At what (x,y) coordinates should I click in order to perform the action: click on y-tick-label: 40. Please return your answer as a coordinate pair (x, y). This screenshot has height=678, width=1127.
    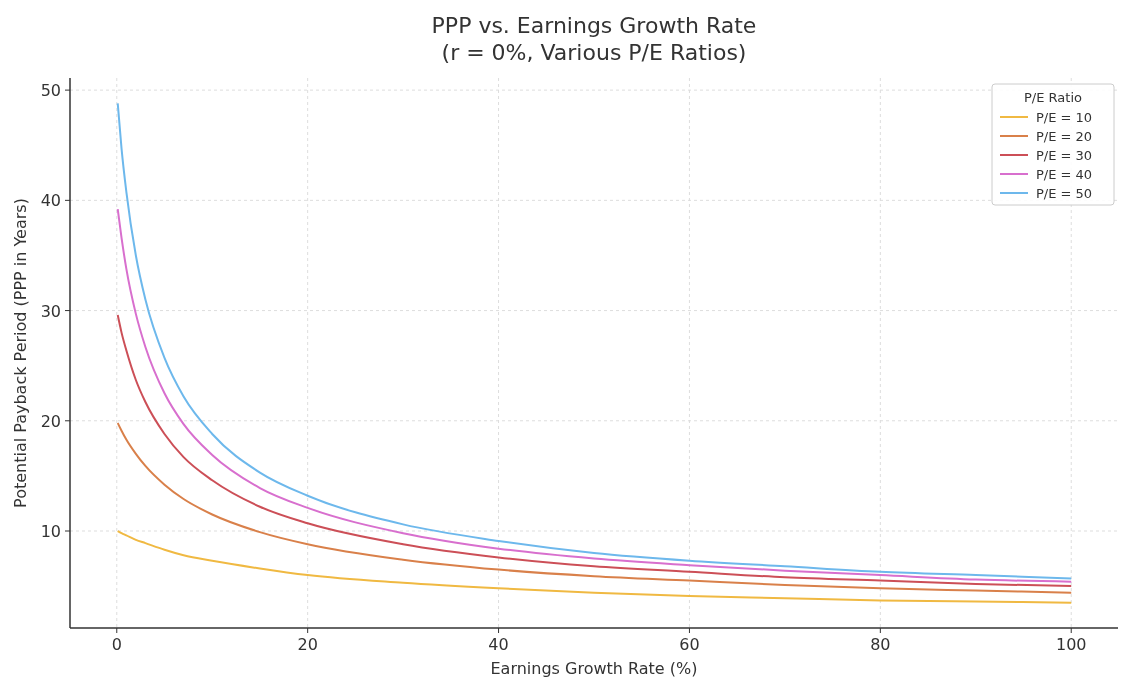
    Looking at the image, I should click on (50, 201).